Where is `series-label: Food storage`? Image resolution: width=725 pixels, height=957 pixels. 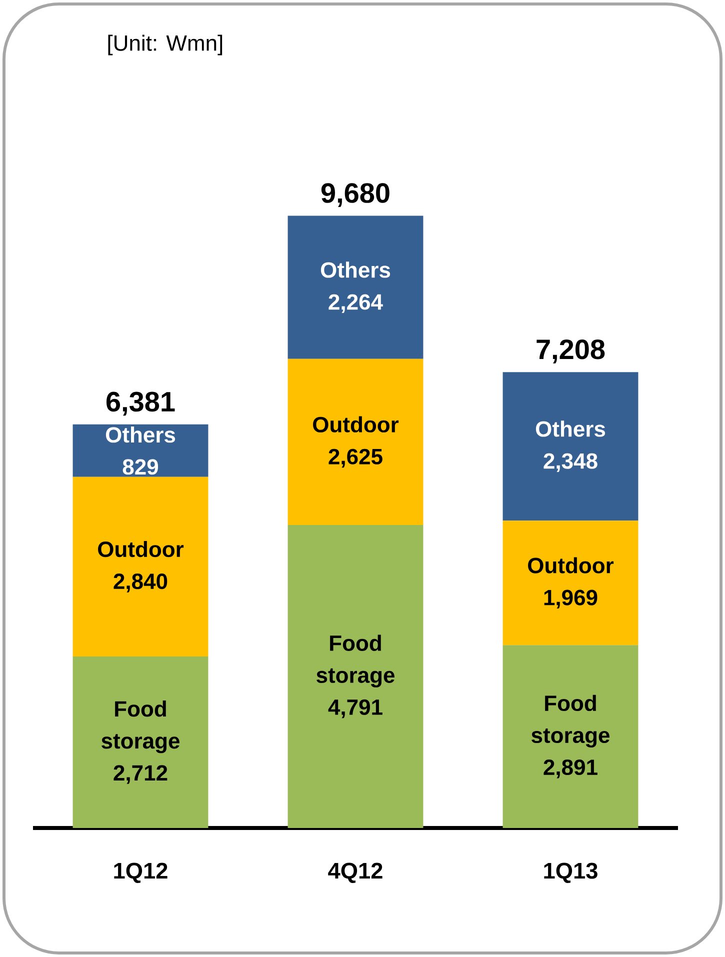
series-label: Food storage is located at coordinates (141, 727).